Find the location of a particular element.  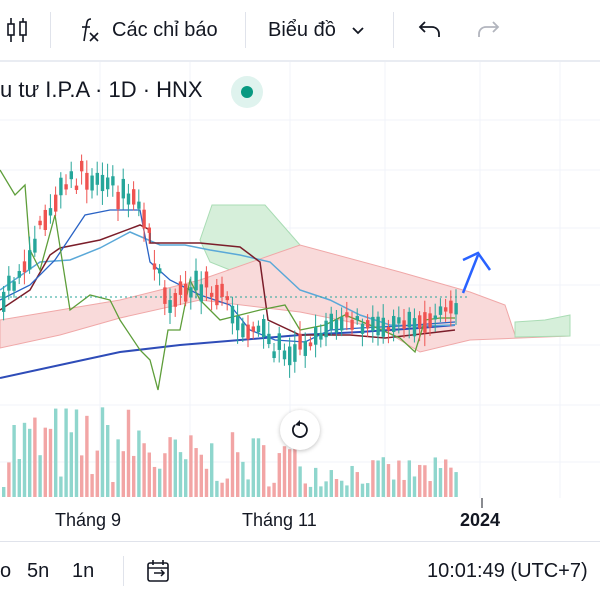

undo-icon is located at coordinates (429, 29).